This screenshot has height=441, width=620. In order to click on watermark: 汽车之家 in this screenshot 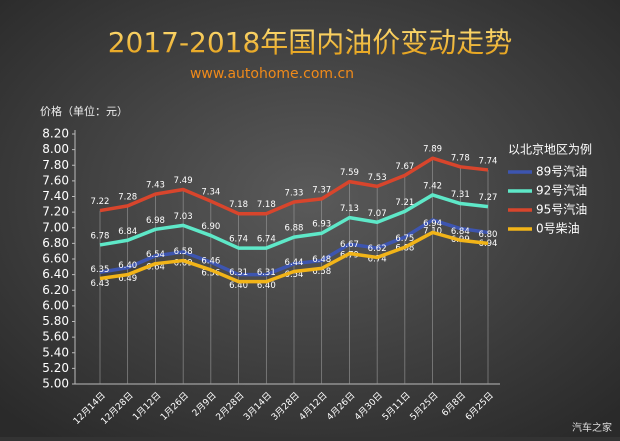, I will do `click(592, 427)`.